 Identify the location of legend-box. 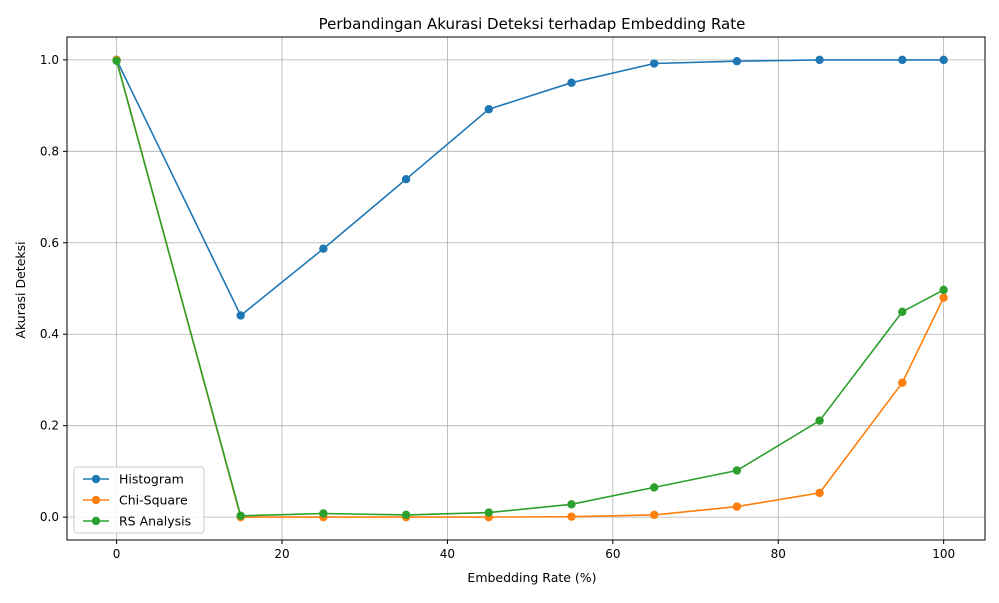
(139, 500).